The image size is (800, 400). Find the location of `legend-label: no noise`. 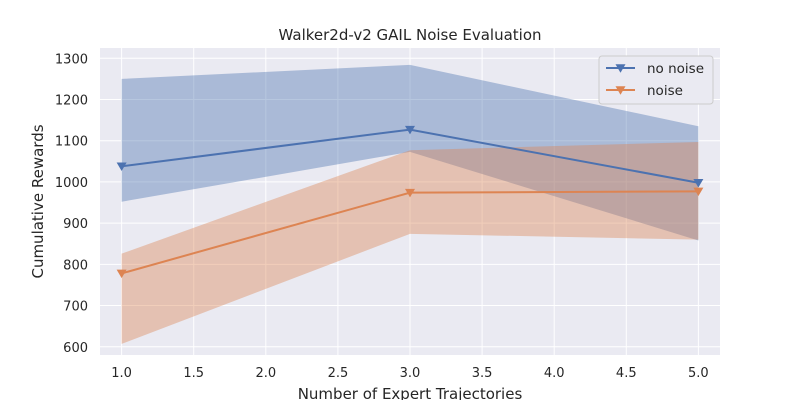

legend-label: no noise is located at coordinates (675, 69).